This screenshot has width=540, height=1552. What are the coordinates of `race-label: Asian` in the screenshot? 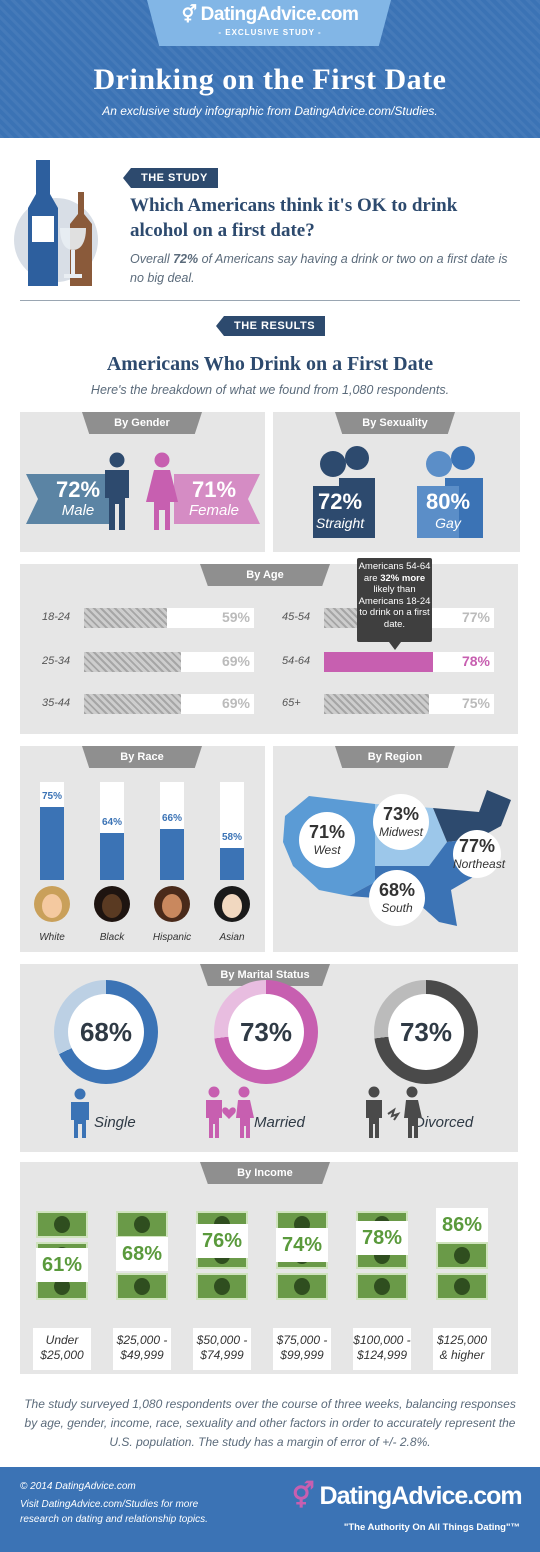 It's located at (232, 937).